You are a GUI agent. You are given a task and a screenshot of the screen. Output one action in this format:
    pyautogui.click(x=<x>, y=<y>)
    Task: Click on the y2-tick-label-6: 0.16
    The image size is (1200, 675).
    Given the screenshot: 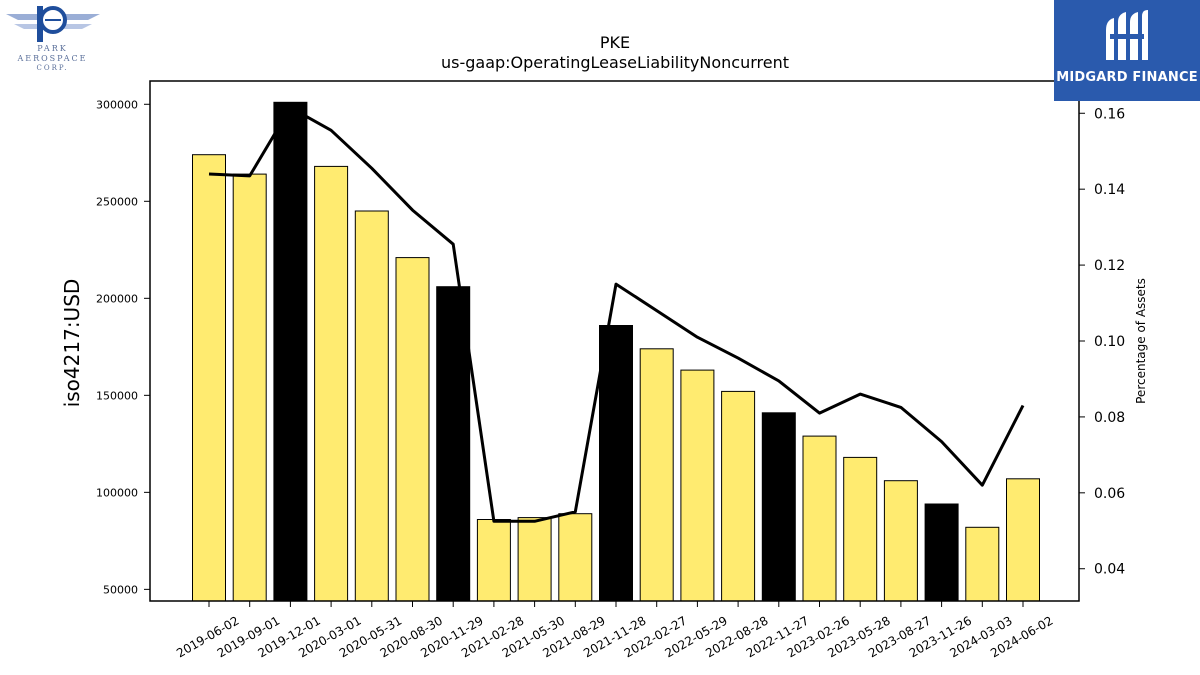 What is the action you would take?
    pyautogui.click(x=1109, y=114)
    